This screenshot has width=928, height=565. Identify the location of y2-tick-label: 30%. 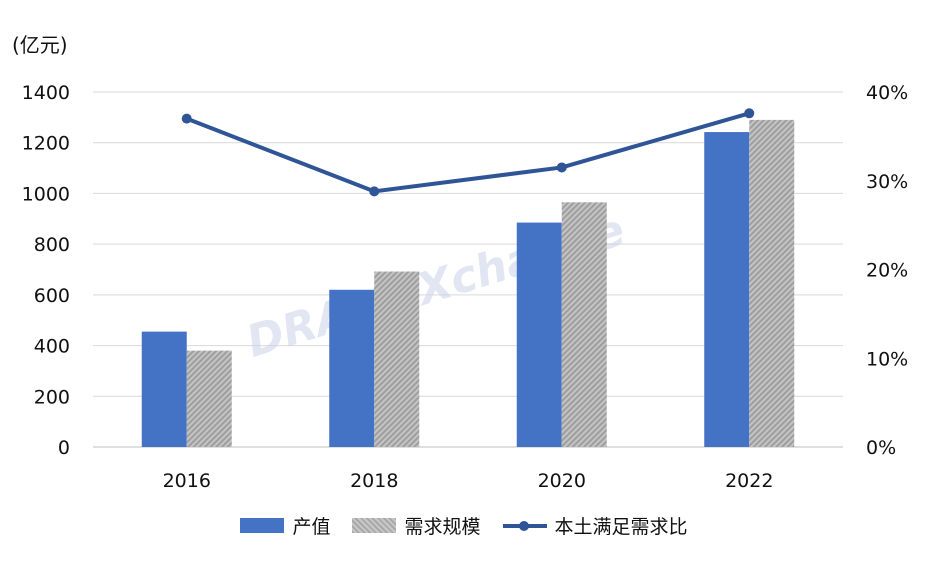
(887, 182).